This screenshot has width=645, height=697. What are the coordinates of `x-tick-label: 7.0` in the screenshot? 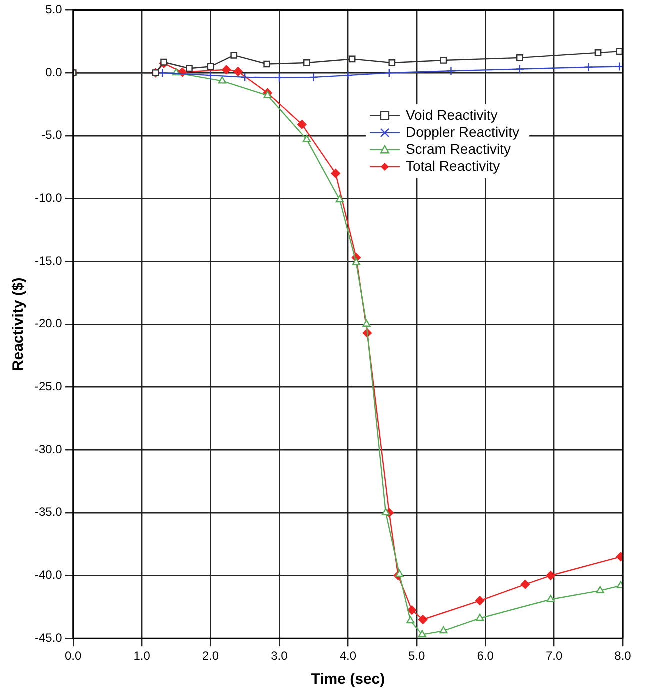 It's located at (554, 656).